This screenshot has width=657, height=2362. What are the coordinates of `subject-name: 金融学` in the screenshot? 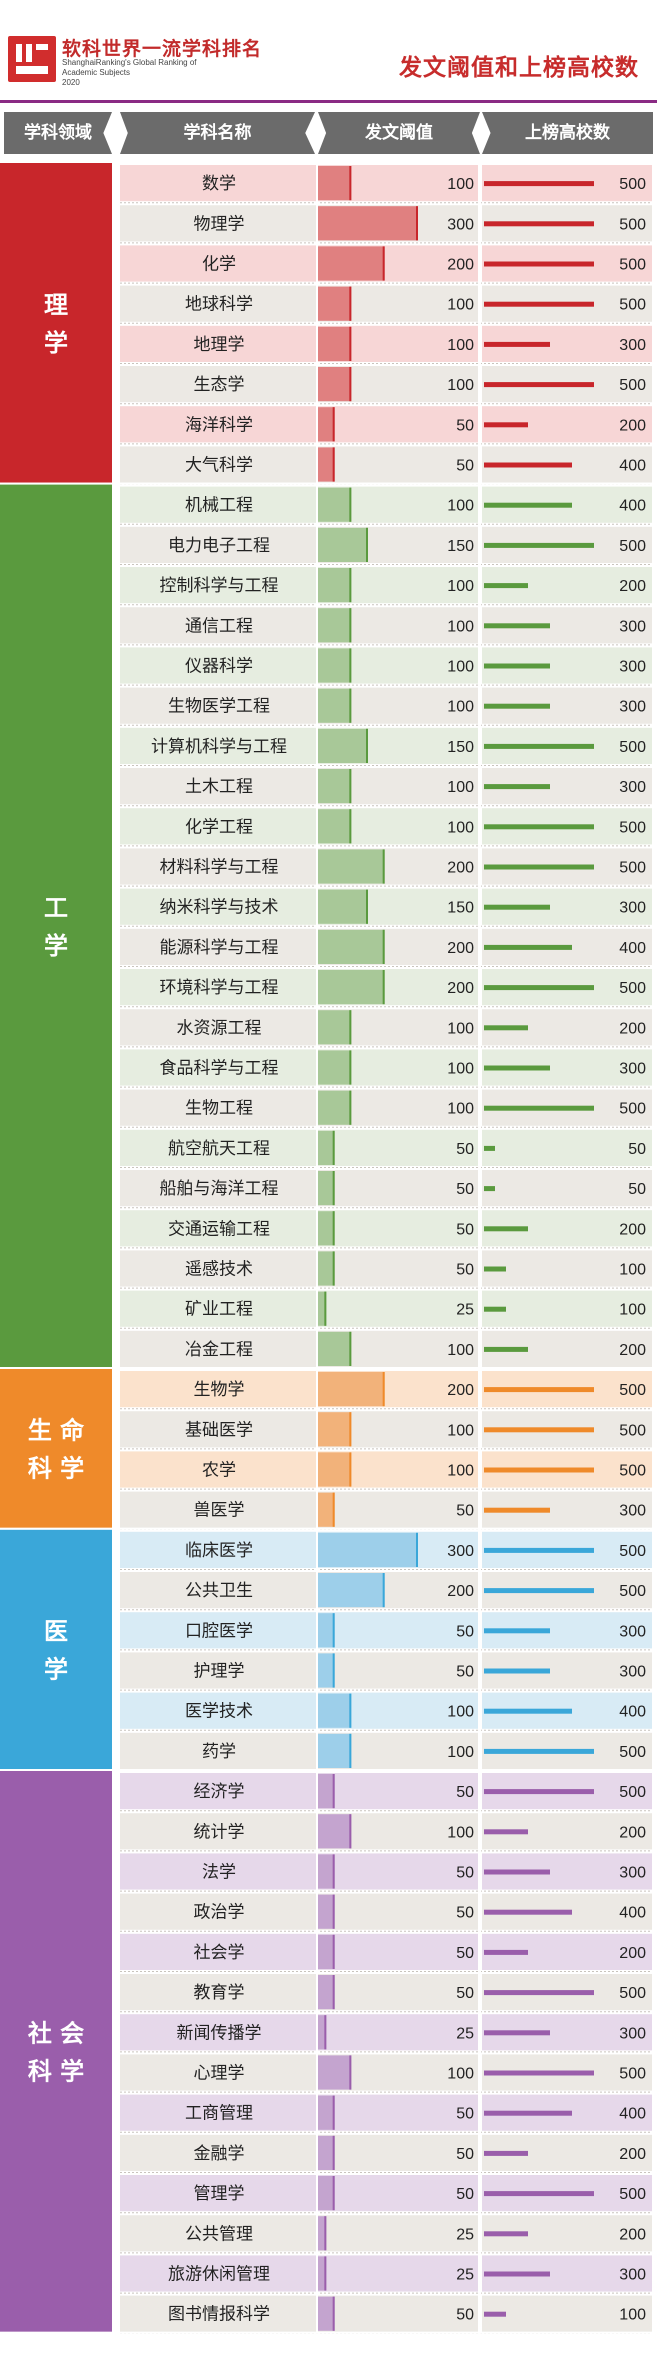 It's located at (219, 2154).